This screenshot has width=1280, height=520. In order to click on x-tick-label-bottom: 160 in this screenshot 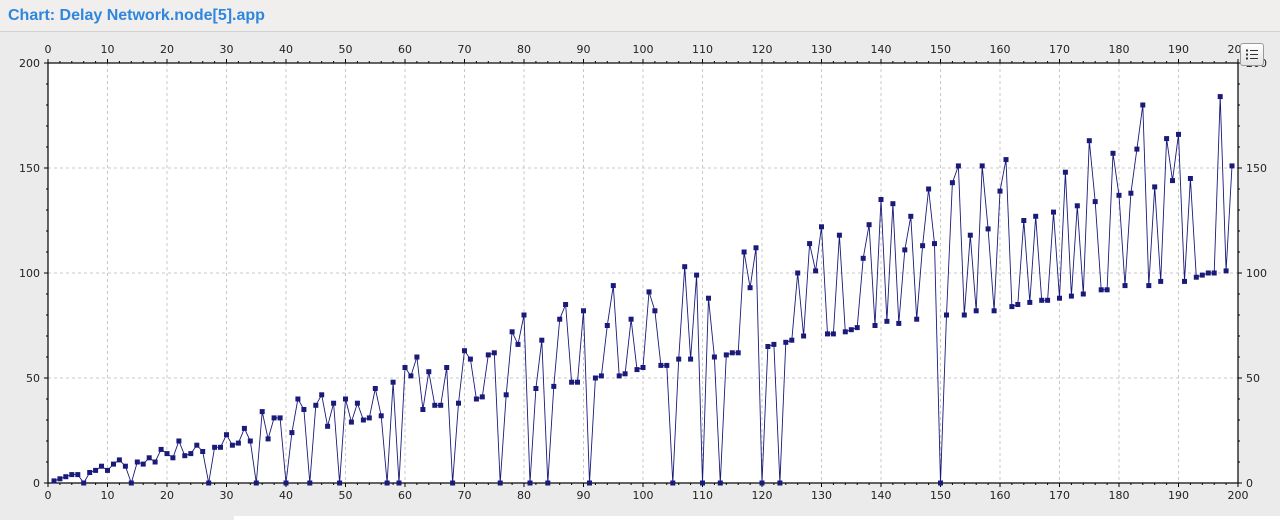, I will do `click(1000, 495)`.